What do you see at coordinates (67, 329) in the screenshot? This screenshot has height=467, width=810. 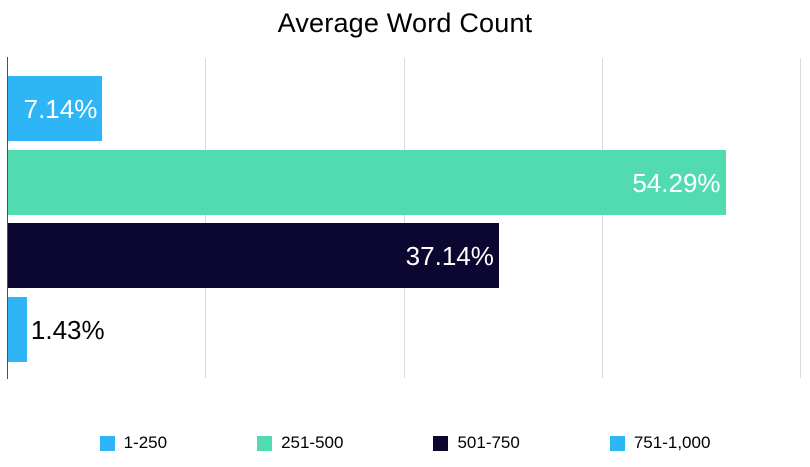 I see `bar-value-label: 1.43%` at bounding box center [67, 329].